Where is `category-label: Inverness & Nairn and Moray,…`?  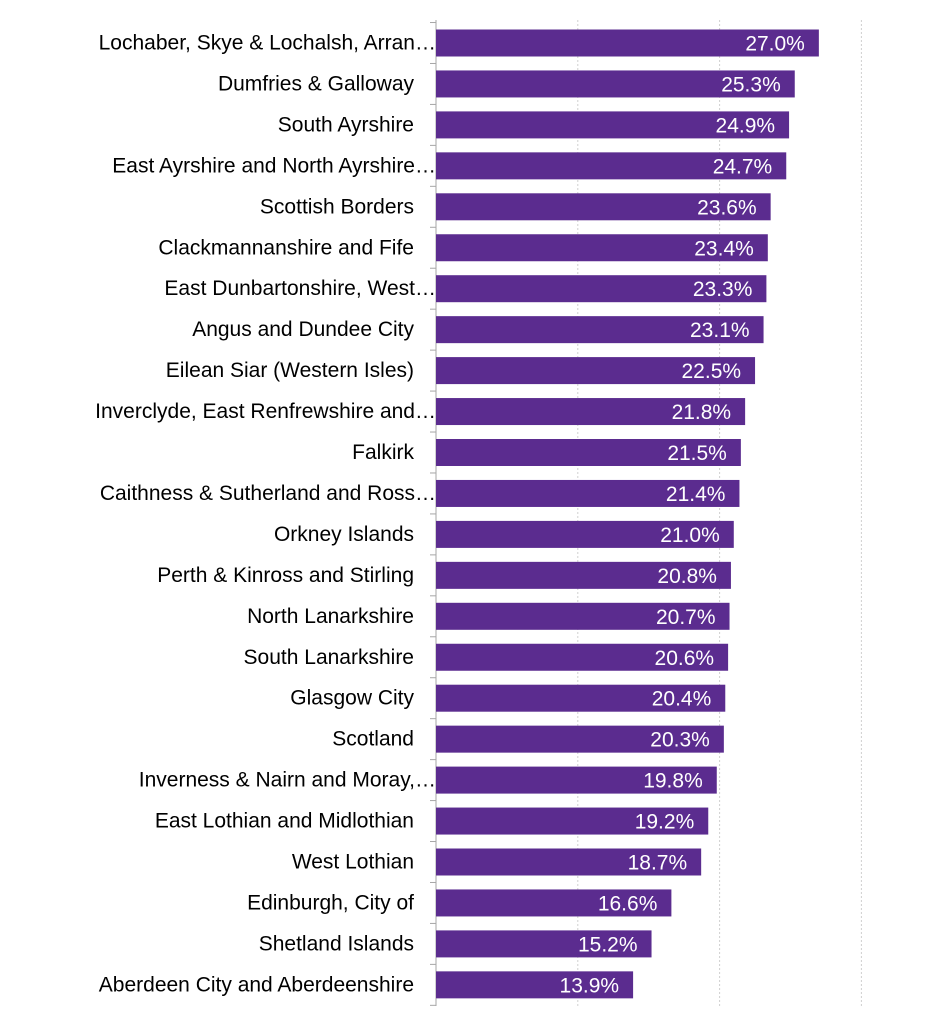
category-label: Inverness & Nairn and Moray,… is located at coordinates (287, 780).